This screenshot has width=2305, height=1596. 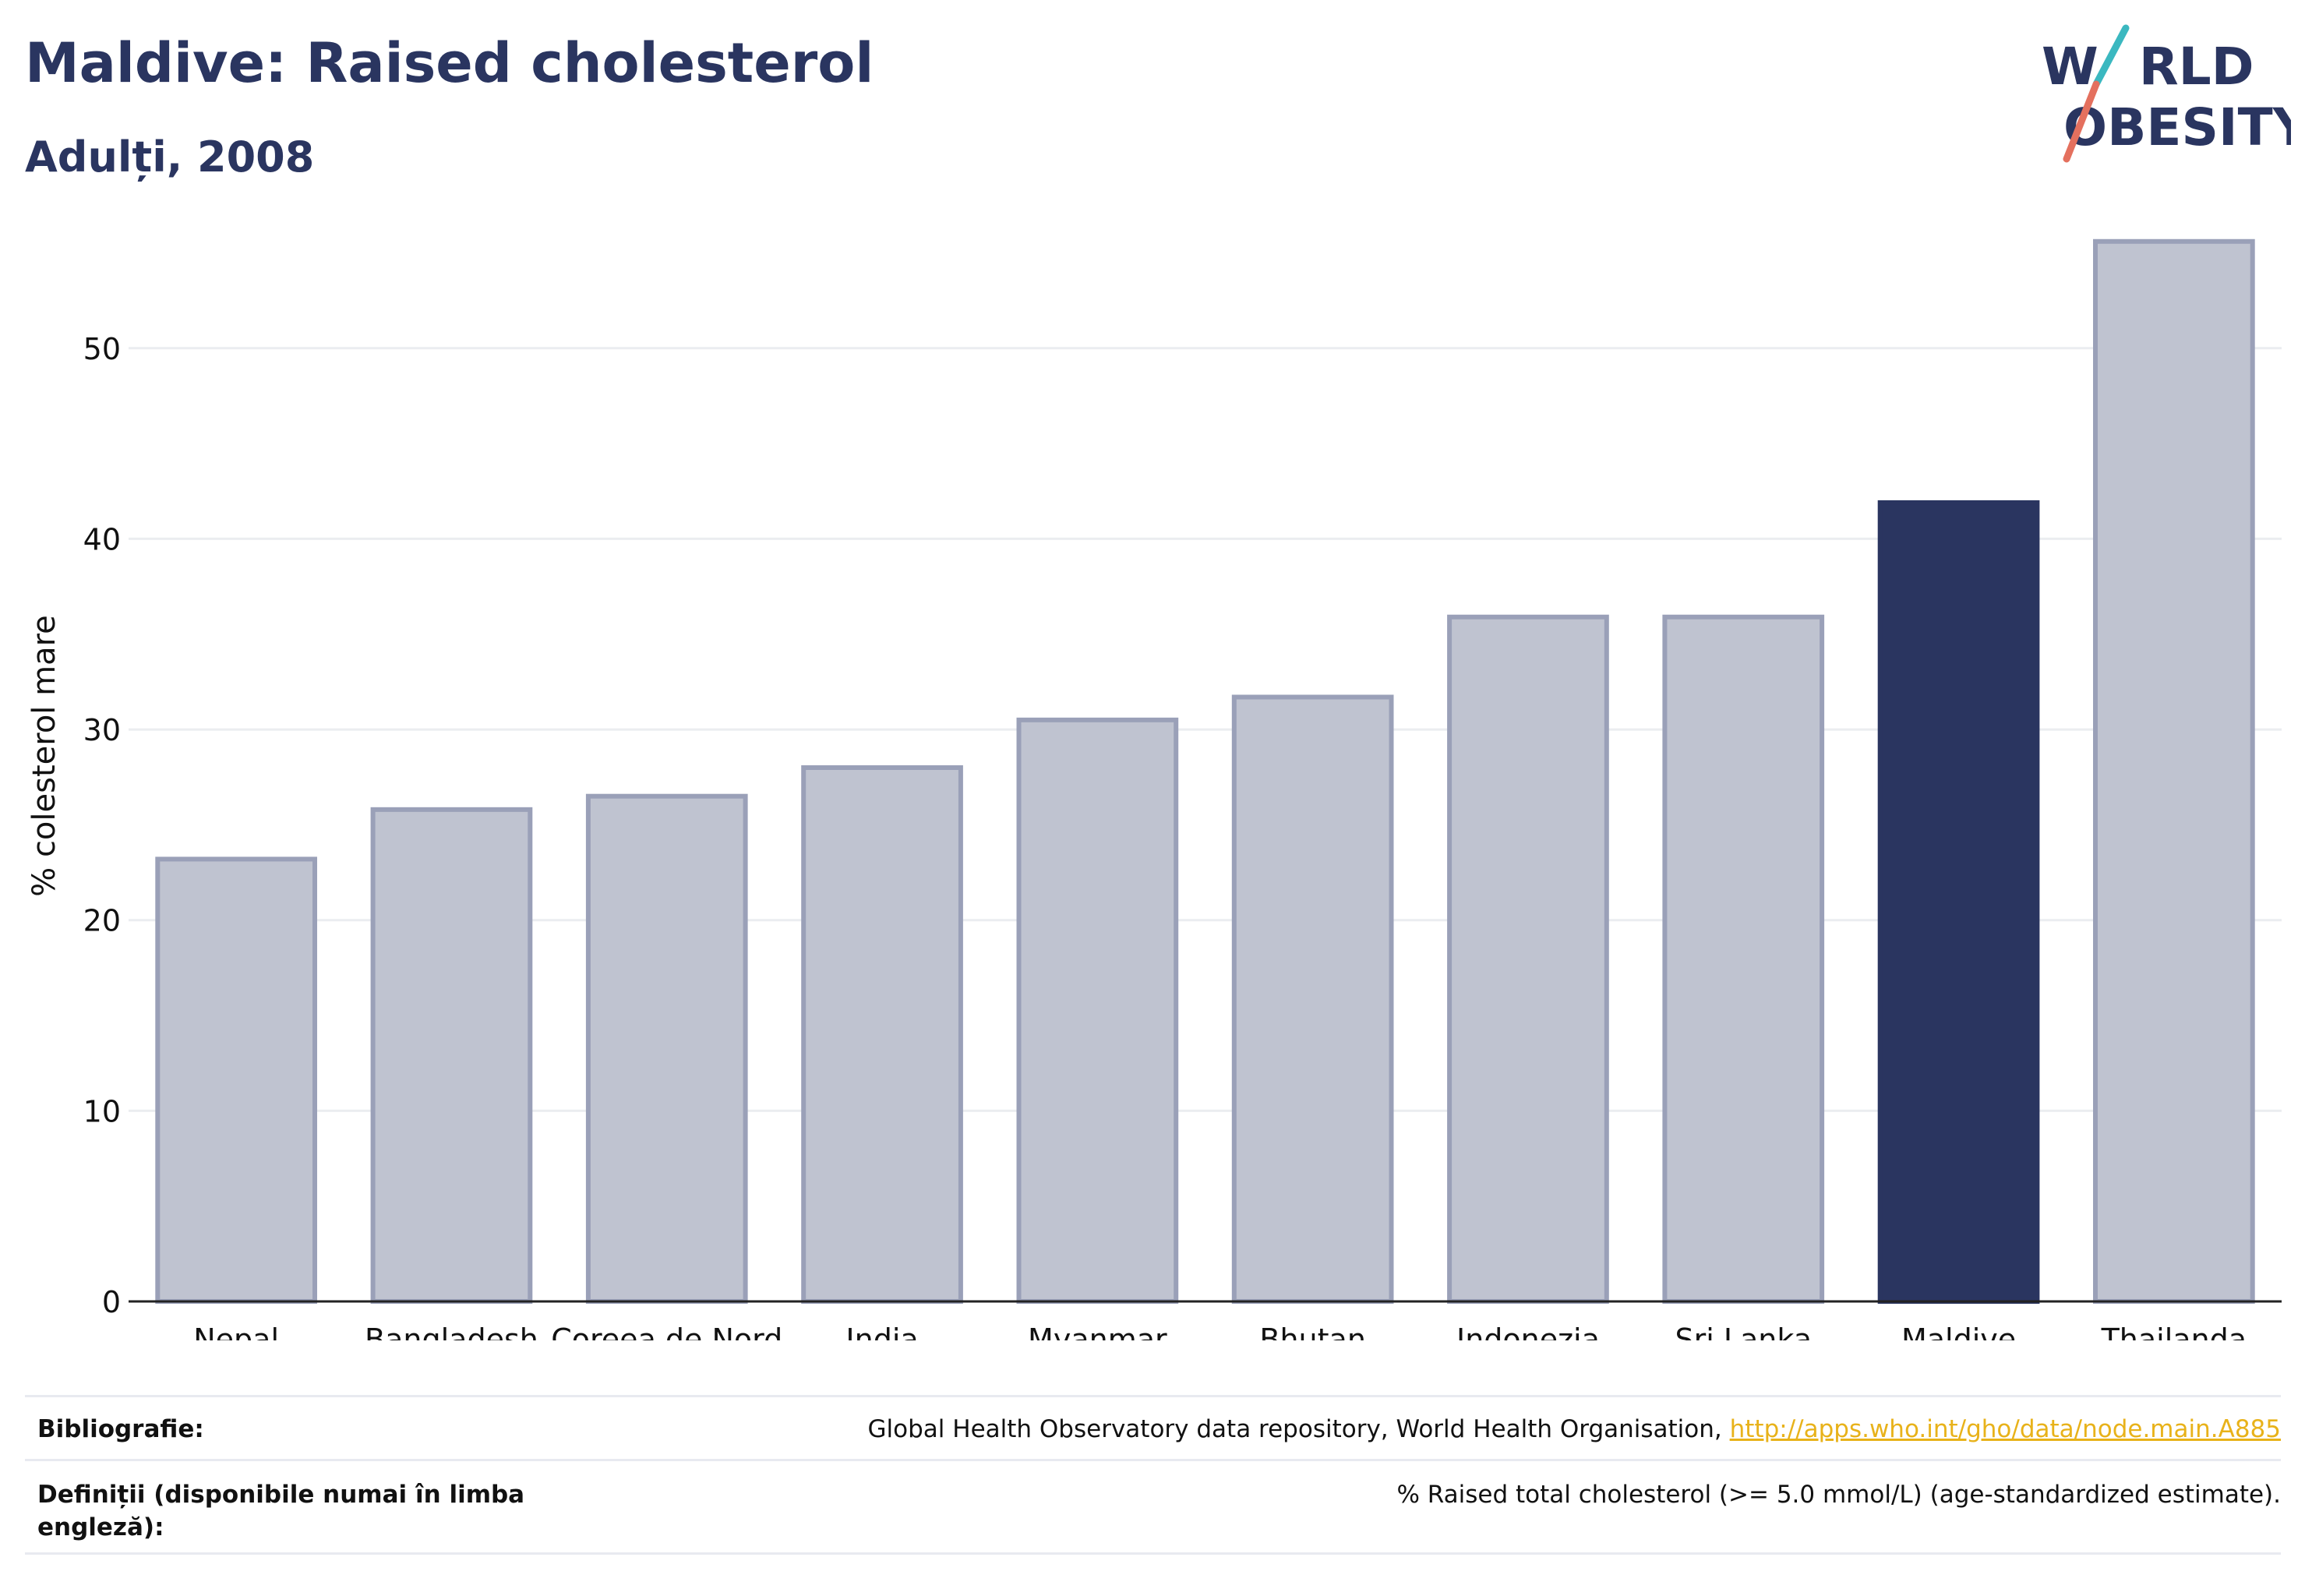 I want to click on footer-divider, so click(x=1153, y=1553).